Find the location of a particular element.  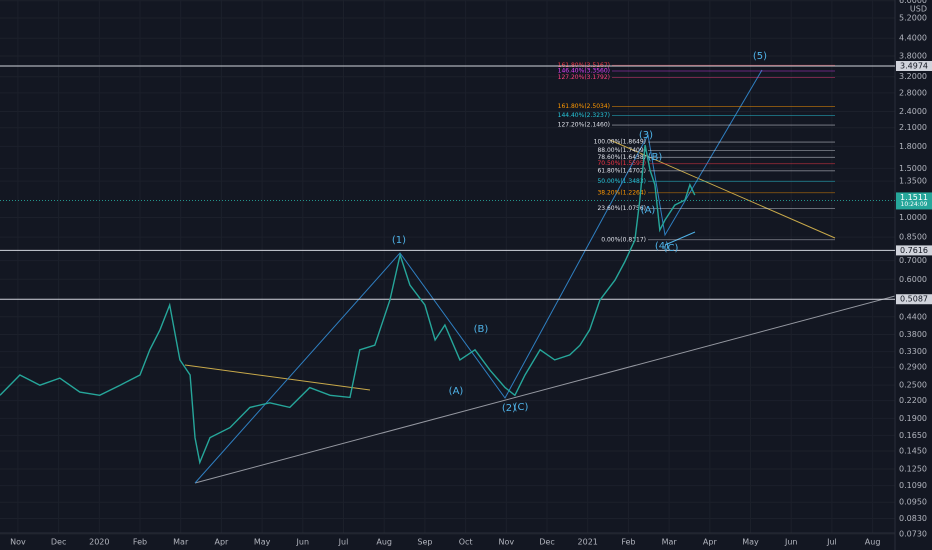

y-tick-label: 1.0000 is located at coordinates (913, 217).